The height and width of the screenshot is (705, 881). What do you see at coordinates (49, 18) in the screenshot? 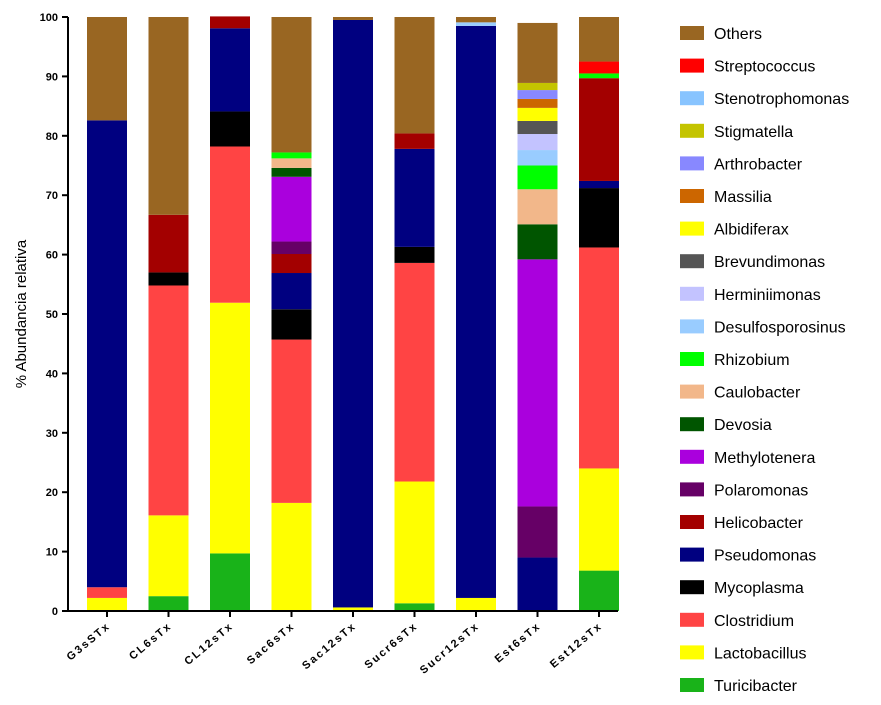
I see `y-tick-label: 100` at bounding box center [49, 18].